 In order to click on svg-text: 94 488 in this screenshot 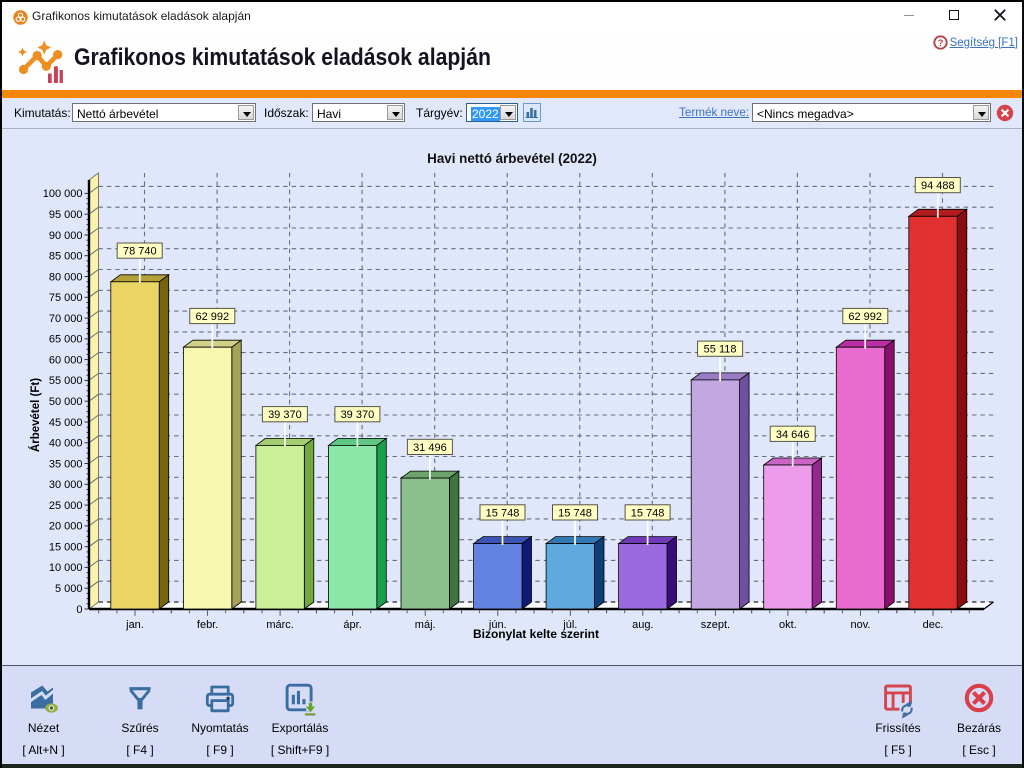, I will do `click(938, 186)`.